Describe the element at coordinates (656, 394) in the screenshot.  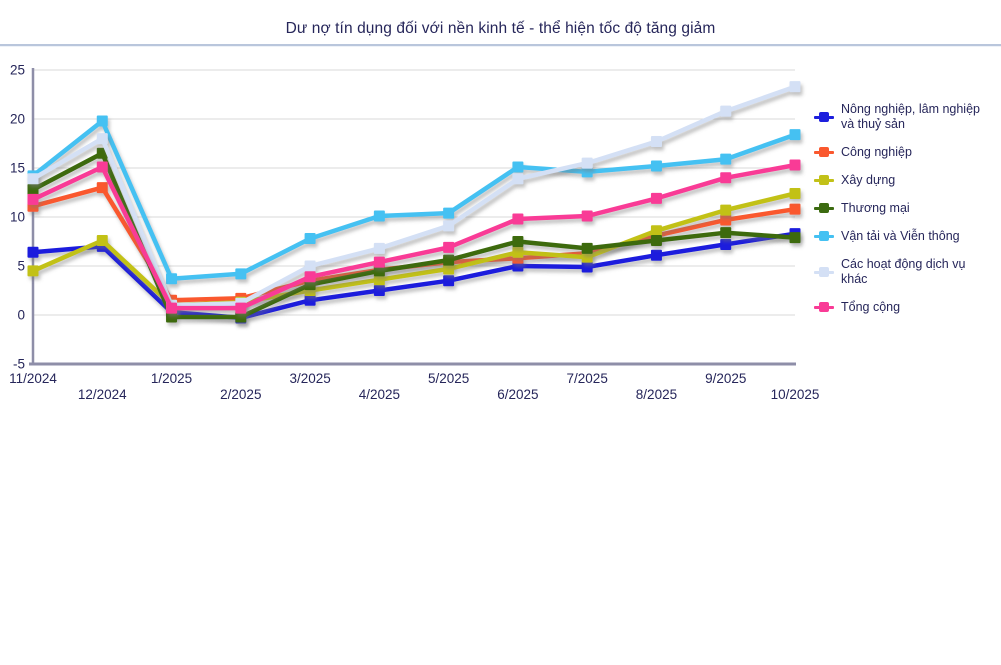
I see `x-tick-label: 8/2025` at that location.